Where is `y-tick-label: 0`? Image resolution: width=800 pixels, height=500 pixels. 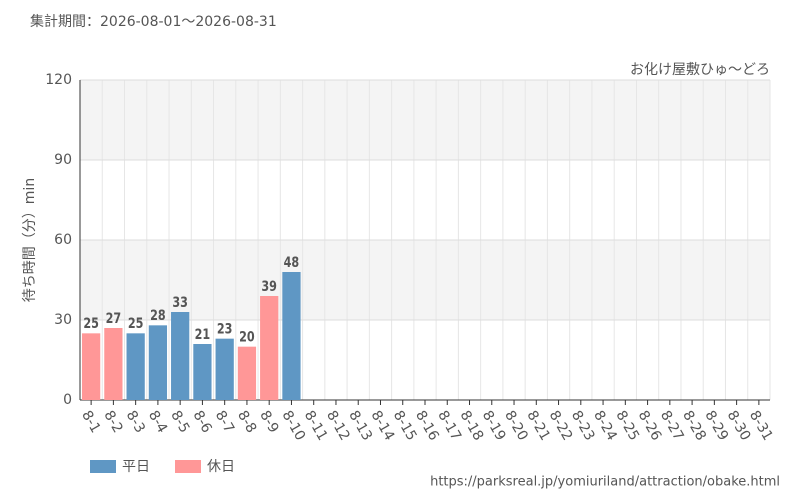 y-tick-label: 0 is located at coordinates (67, 400).